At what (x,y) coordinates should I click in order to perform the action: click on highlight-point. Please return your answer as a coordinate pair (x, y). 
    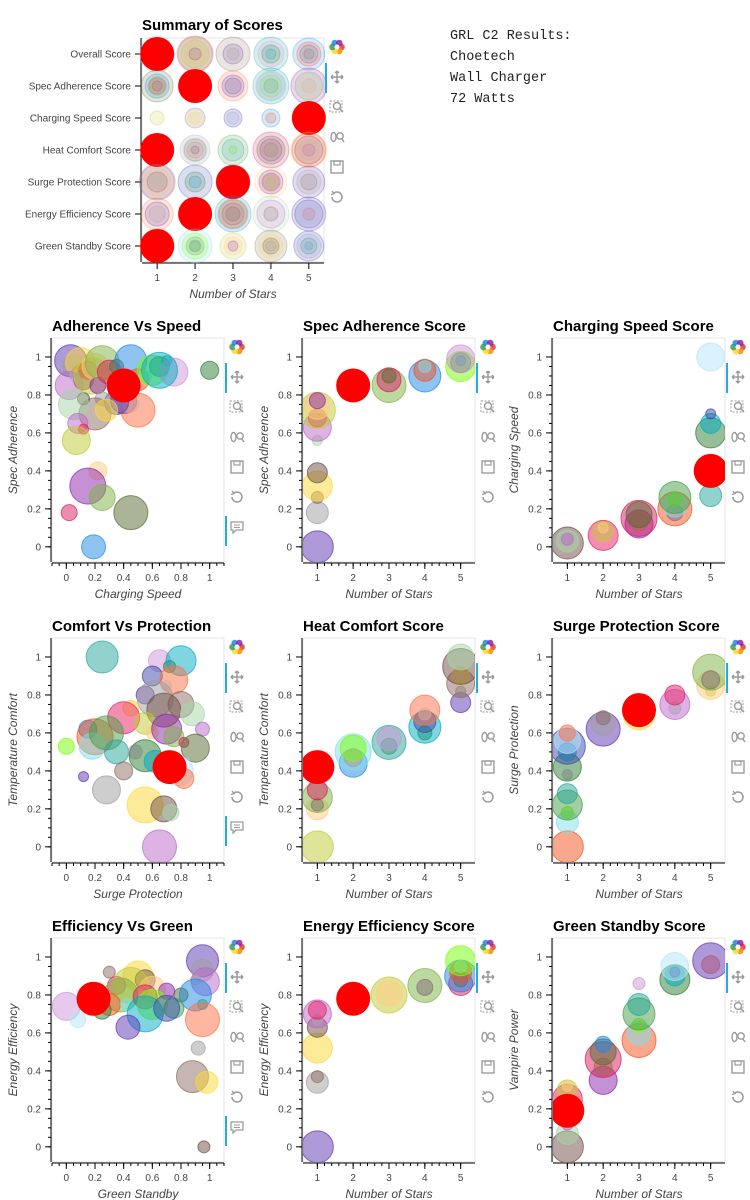
    Looking at the image, I should click on (569, 1110).